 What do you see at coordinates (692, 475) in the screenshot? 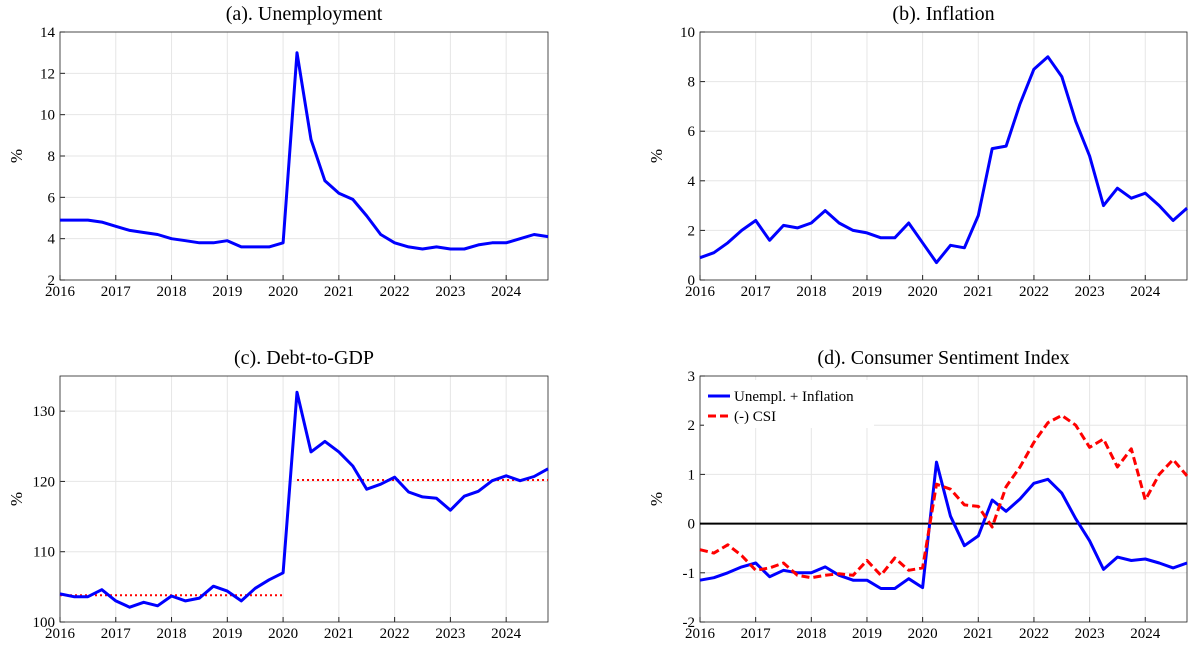
I see `y-tick-label: 1` at bounding box center [692, 475].